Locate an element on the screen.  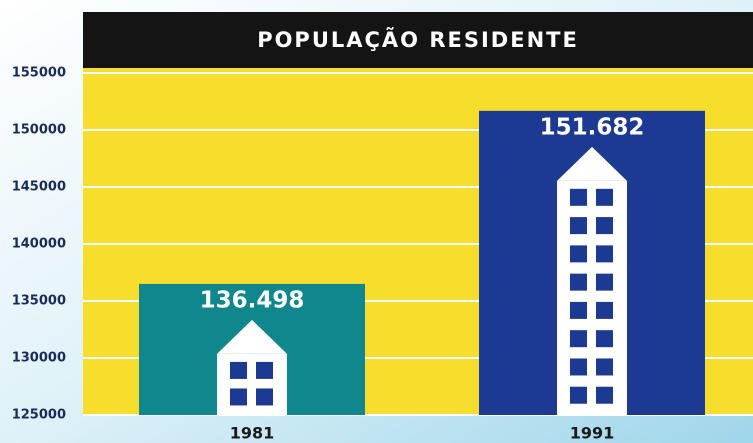
x-tick-label: 1991 is located at coordinates (592, 433).